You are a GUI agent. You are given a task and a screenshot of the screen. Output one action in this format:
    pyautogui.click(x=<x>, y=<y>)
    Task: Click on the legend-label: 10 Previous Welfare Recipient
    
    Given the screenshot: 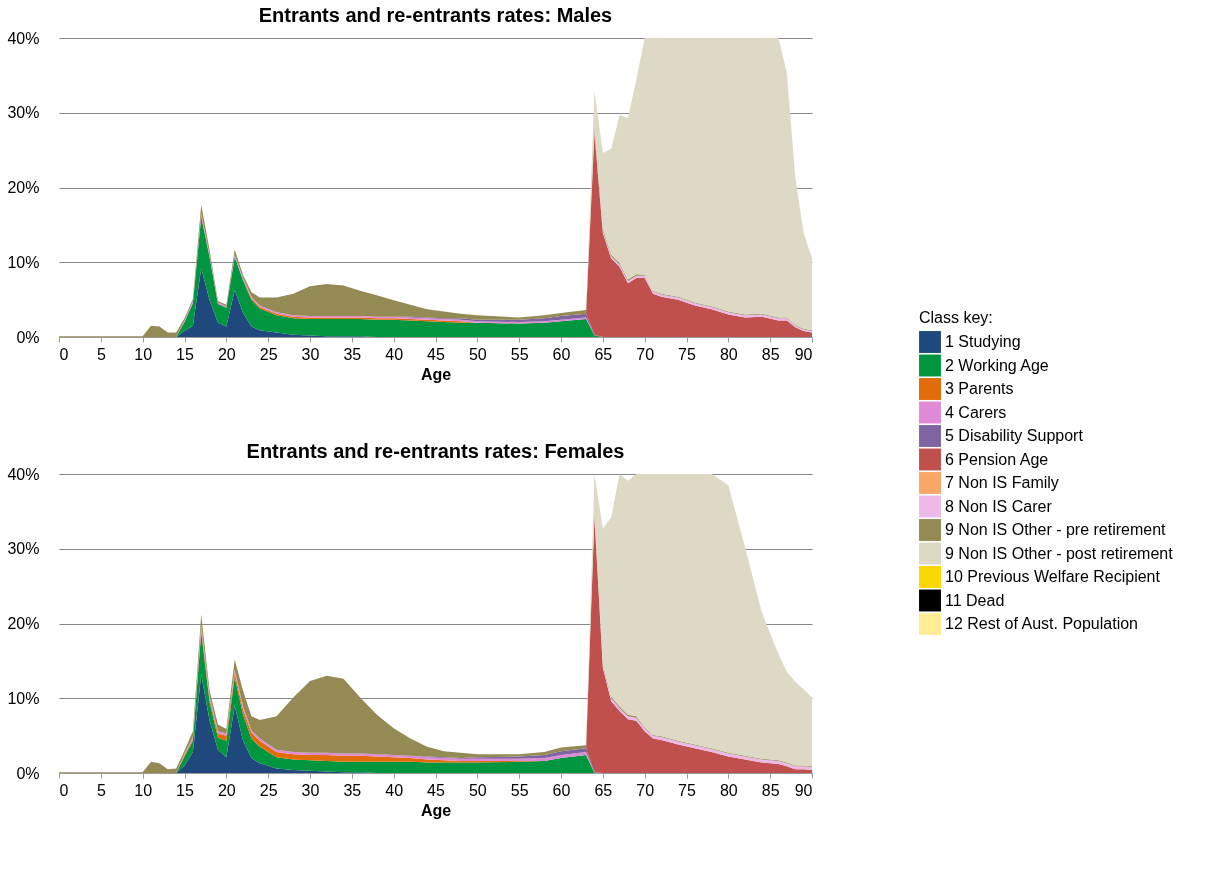 What is the action you would take?
    pyautogui.click(x=1053, y=576)
    